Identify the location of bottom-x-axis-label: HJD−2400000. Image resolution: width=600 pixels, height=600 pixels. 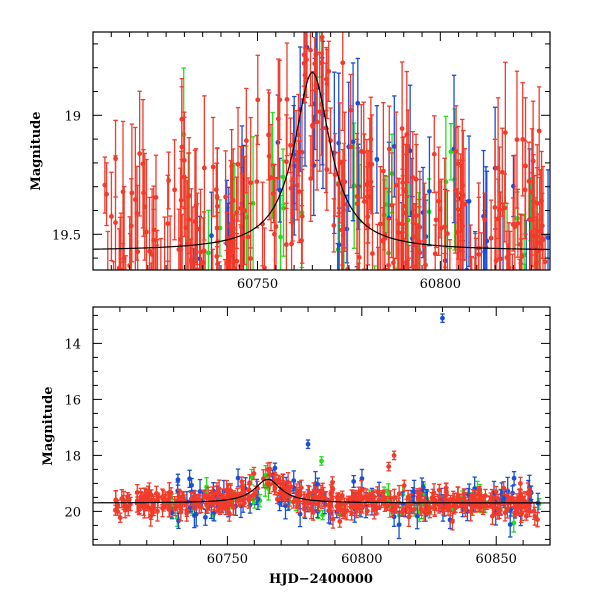
(321, 579).